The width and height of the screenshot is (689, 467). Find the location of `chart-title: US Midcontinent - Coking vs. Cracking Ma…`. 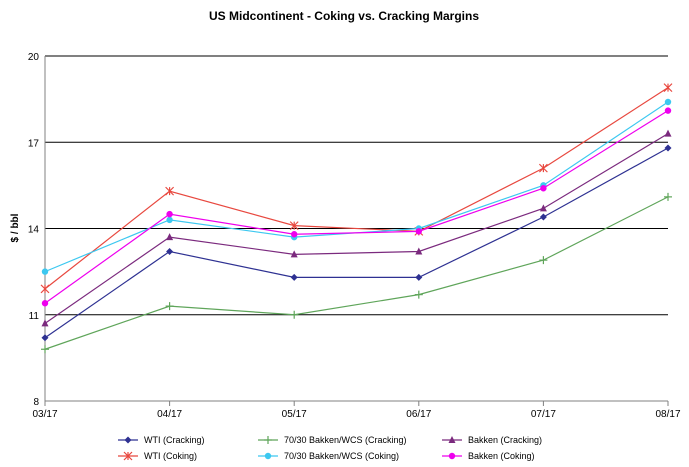

chart-title: US Midcontinent - Coking vs. Cracking Ma… is located at coordinates (344, 16).